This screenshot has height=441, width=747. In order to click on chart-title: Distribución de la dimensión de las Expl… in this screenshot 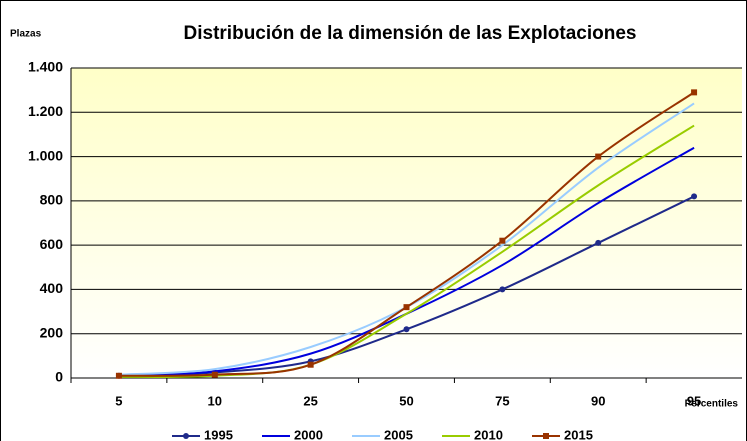, I will do `click(410, 33)`.